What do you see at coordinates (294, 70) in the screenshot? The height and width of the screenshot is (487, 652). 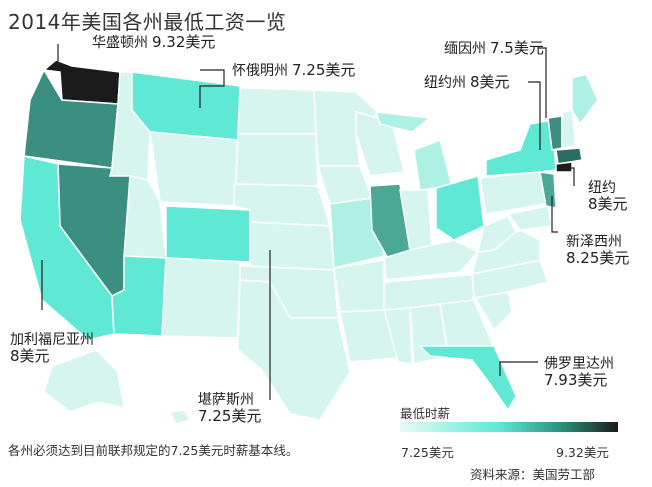 I see `label-montana: 怀俄明州 7.25美元` at bounding box center [294, 70].